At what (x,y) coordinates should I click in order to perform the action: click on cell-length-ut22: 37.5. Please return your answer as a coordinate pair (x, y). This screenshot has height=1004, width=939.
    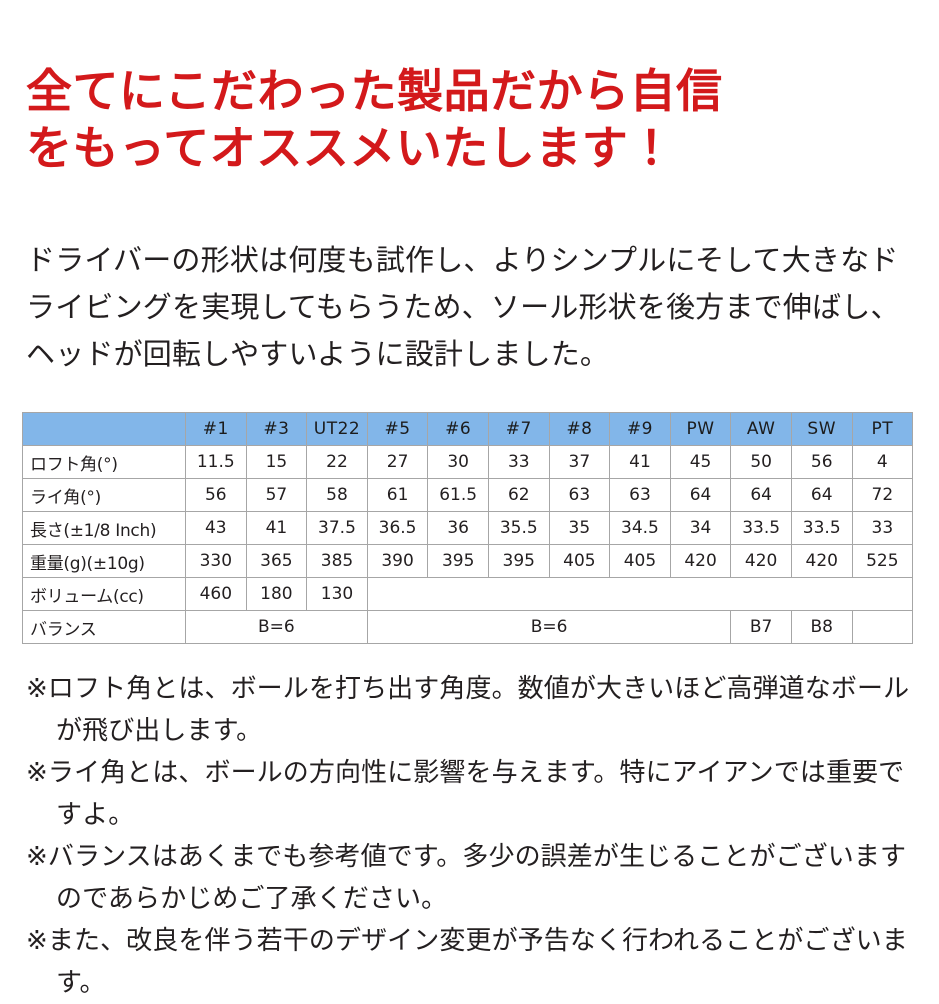
    Looking at the image, I should click on (337, 528).